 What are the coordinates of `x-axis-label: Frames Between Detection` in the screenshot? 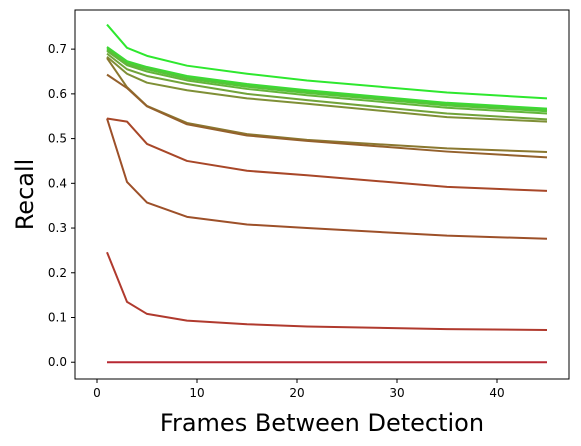 It's located at (322, 423).